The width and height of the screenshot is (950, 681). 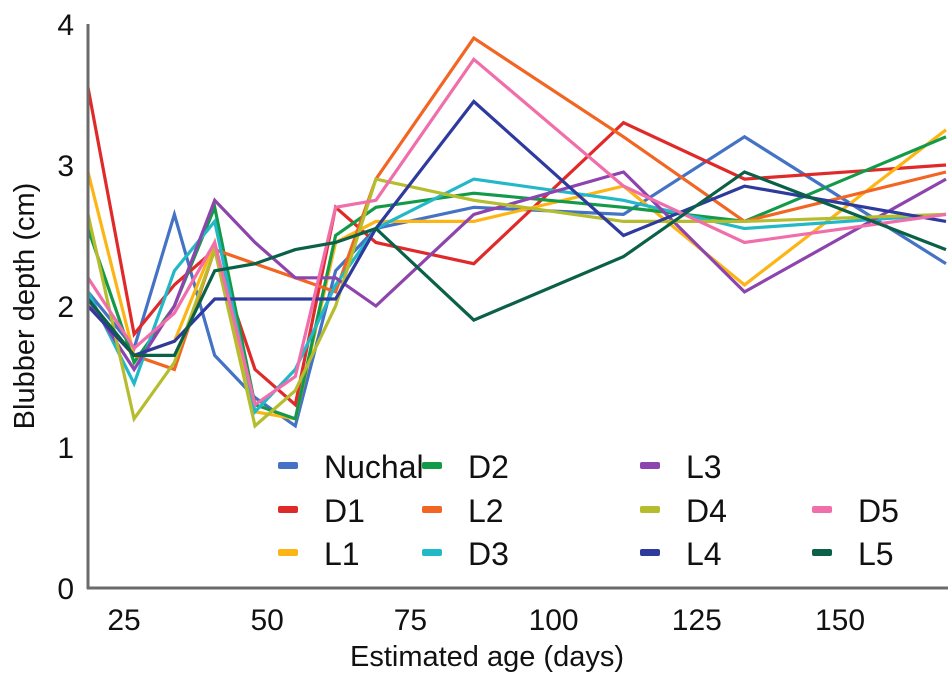 What do you see at coordinates (878, 511) in the screenshot?
I see `legend-label: D5` at bounding box center [878, 511].